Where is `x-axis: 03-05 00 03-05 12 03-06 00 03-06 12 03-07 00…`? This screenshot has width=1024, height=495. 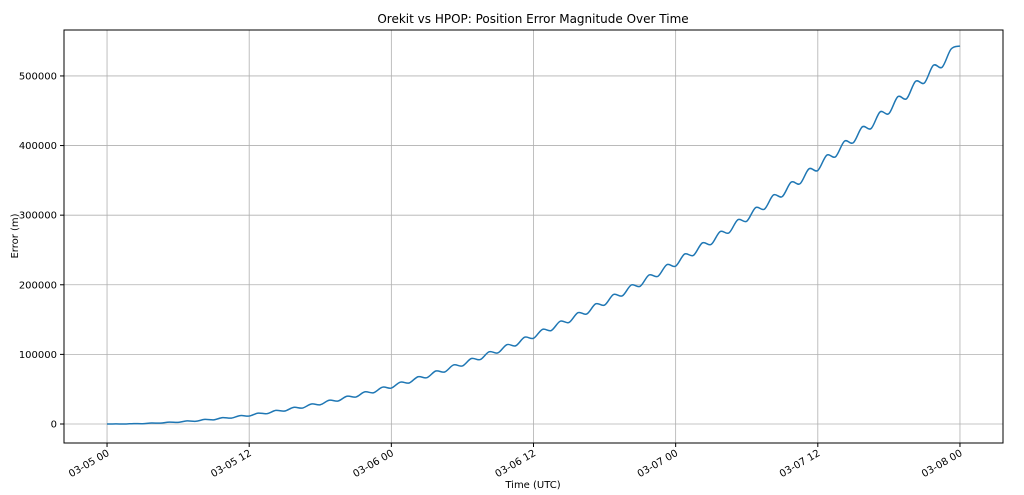
x-axis: 03-05 00 03-05 12 03-06 00 03-06 12 03-07 00… is located at coordinates (515, 461).